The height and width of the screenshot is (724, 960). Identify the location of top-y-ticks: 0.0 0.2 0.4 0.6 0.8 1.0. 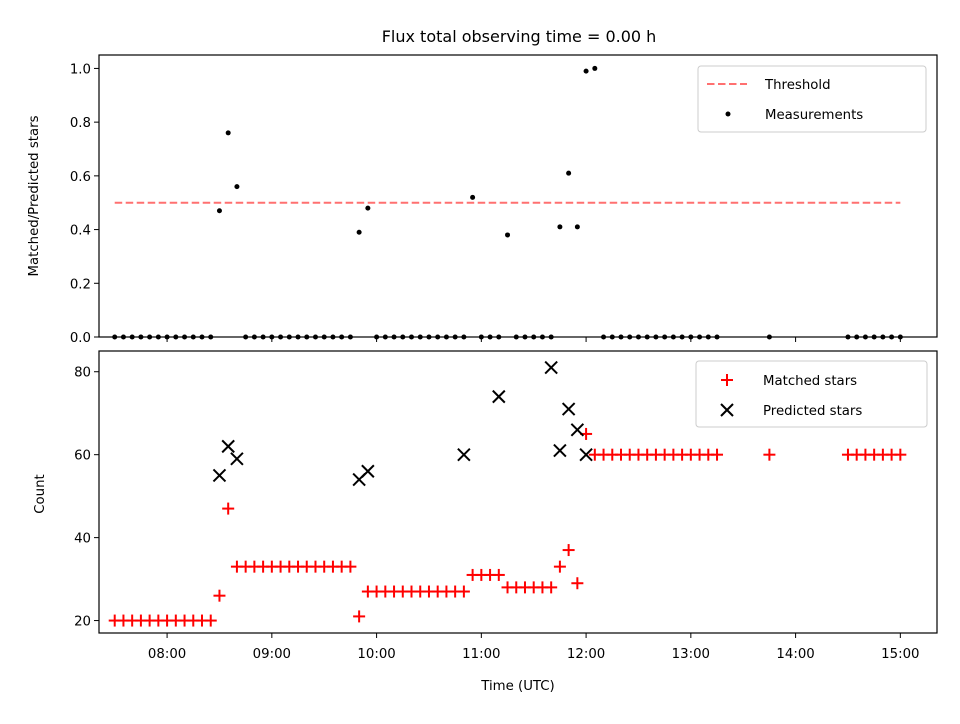
(84, 204).